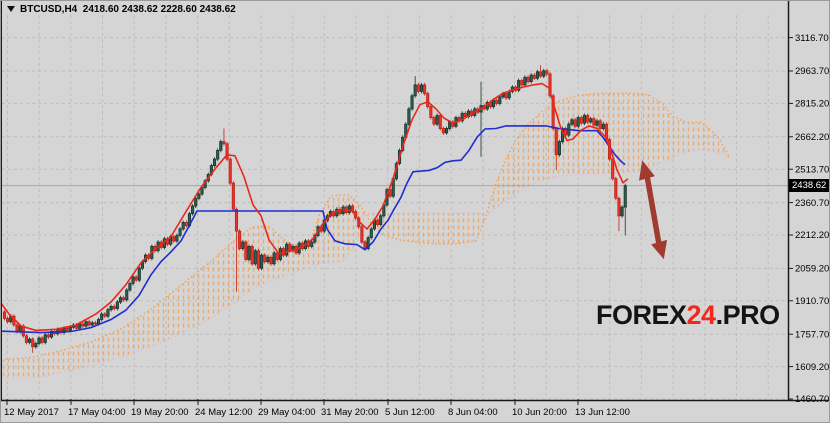  What do you see at coordinates (812, 334) in the screenshot?
I see `price-axis-label: 1757.70` at bounding box center [812, 334].